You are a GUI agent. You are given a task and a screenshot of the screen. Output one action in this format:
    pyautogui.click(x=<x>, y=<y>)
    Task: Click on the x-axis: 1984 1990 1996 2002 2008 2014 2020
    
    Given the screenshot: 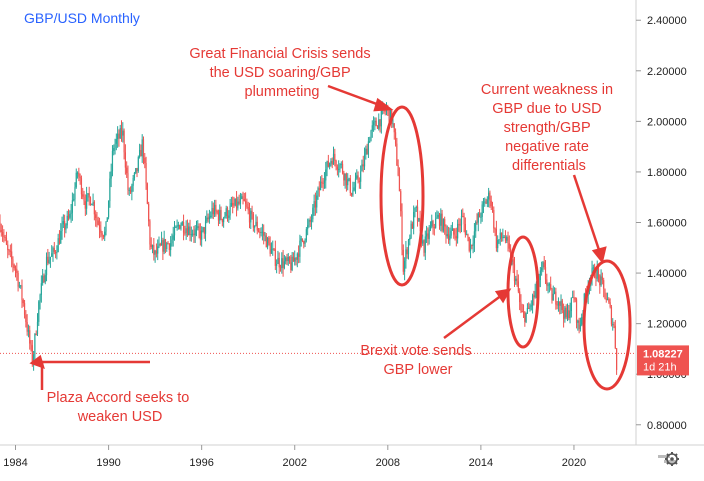 What is the action you would take?
    pyautogui.click(x=294, y=457)
    